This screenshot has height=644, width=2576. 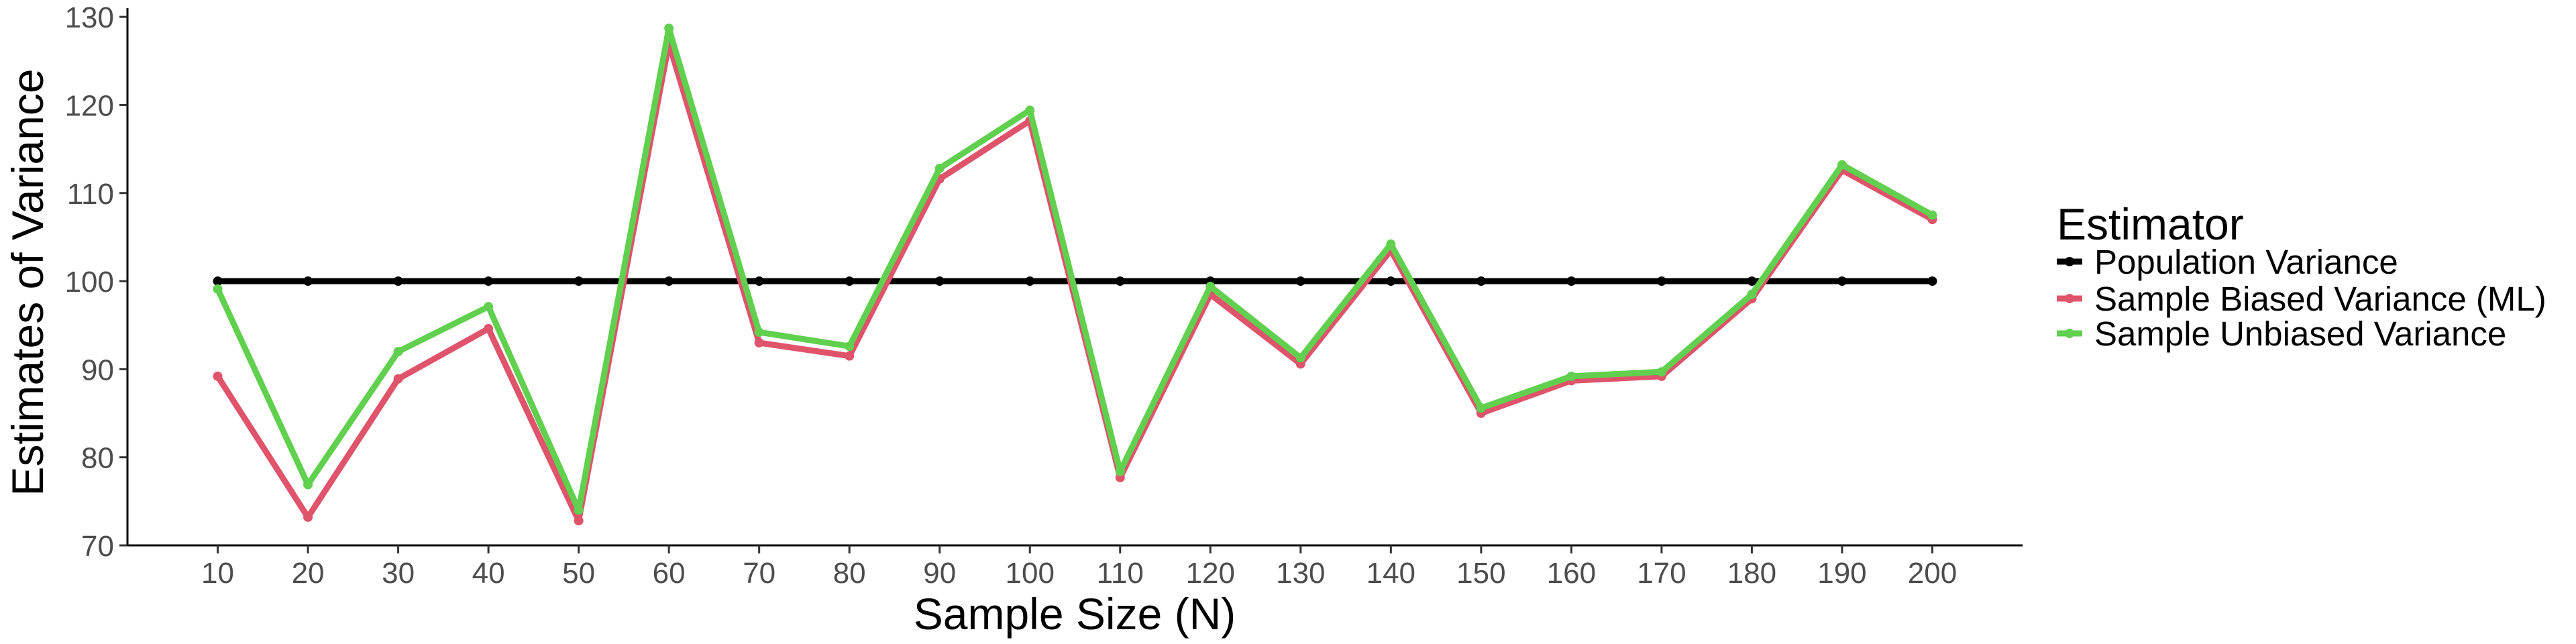 What do you see at coordinates (1390, 573) in the screenshot?
I see `x-tick-label: 140` at bounding box center [1390, 573].